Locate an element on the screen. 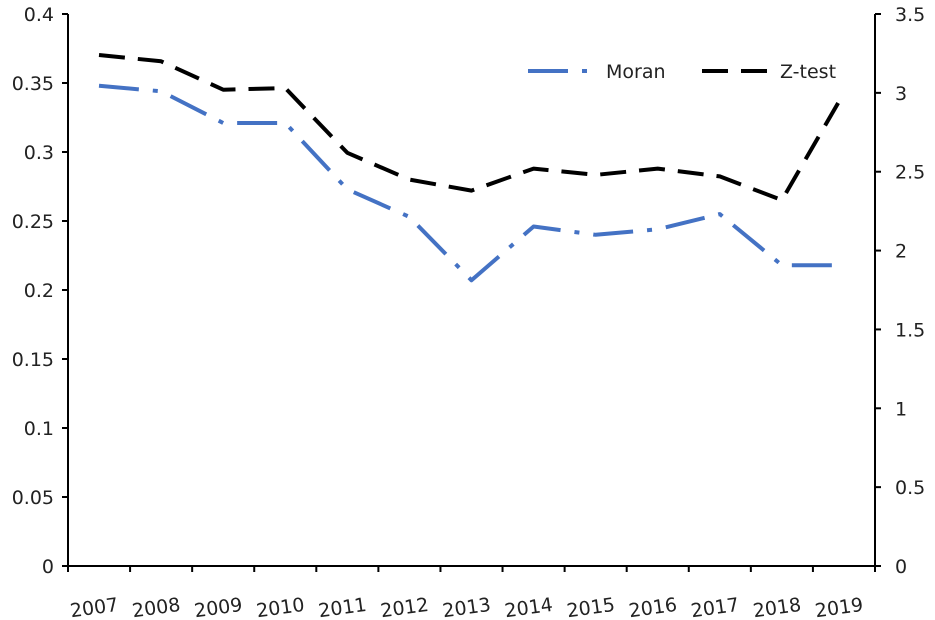  x-tick-label: 2019 is located at coordinates (839, 607).